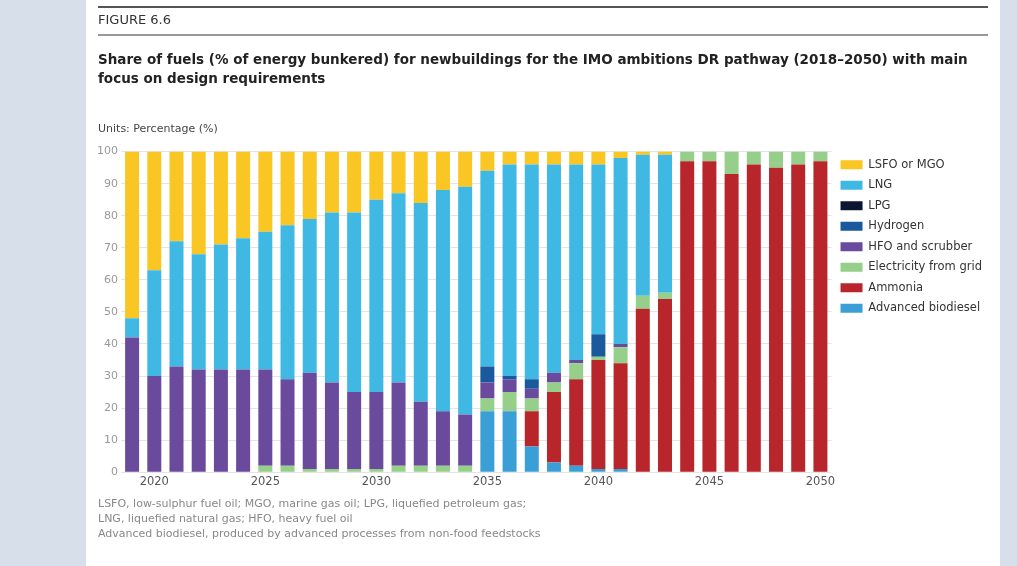 The width and height of the screenshot is (1017, 566). I want to click on chart-title: Share of fuels (% of energy bunkered) for newbuildings for the IMO ambitions DR pathway (2018–2050) with main focus on design requirements, so click(533, 69).